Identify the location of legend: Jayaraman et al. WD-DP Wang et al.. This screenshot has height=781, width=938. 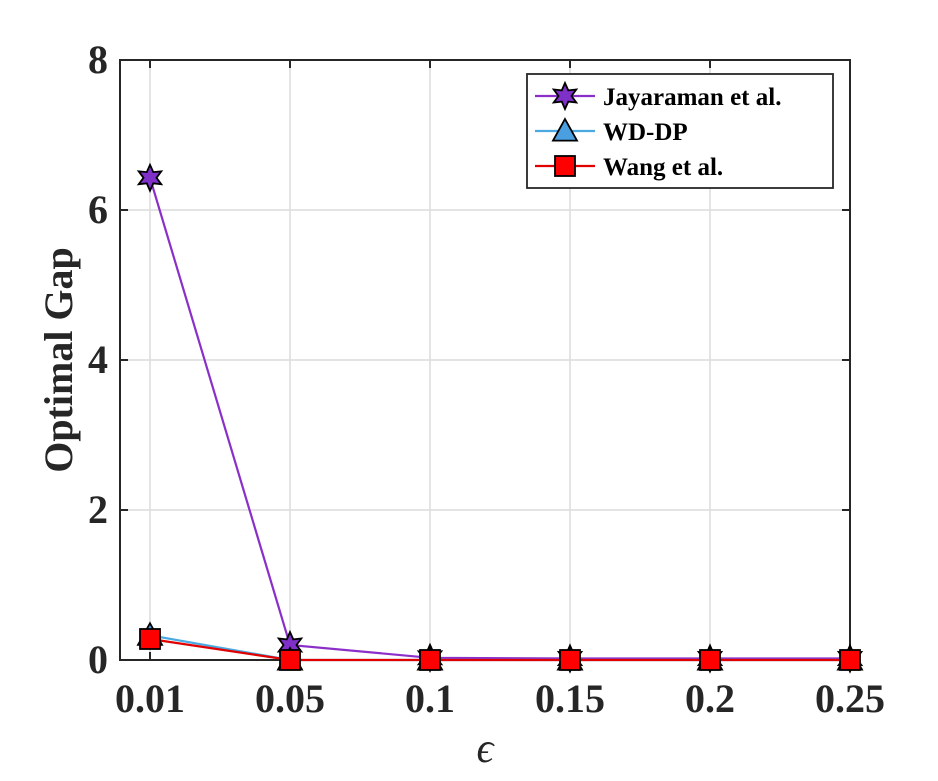
(680, 131).